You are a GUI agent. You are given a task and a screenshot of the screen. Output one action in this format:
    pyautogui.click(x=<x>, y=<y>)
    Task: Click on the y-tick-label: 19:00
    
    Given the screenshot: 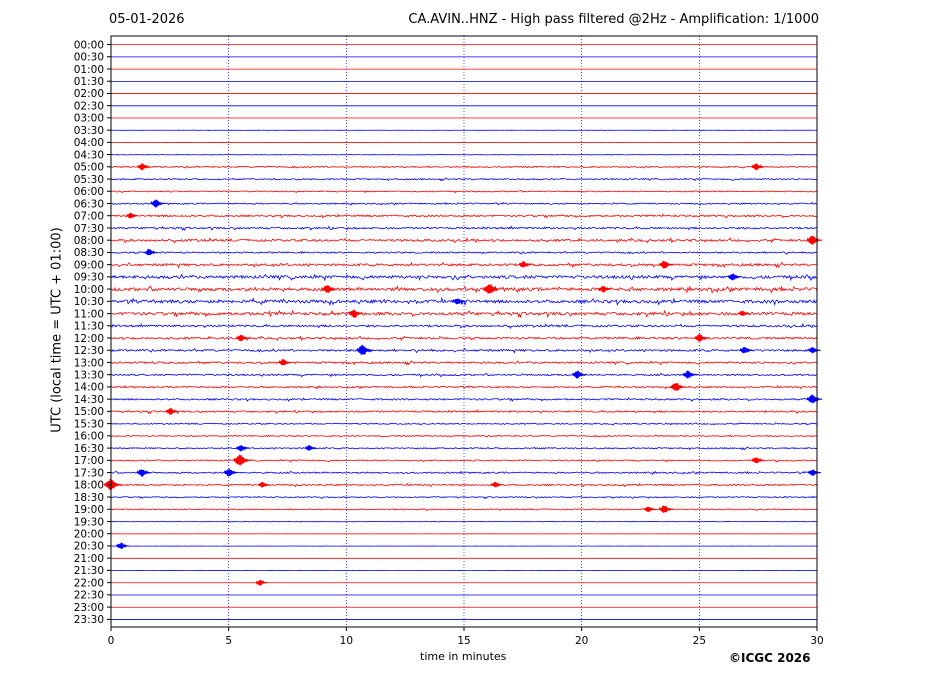 What is the action you would take?
    pyautogui.click(x=89, y=510)
    